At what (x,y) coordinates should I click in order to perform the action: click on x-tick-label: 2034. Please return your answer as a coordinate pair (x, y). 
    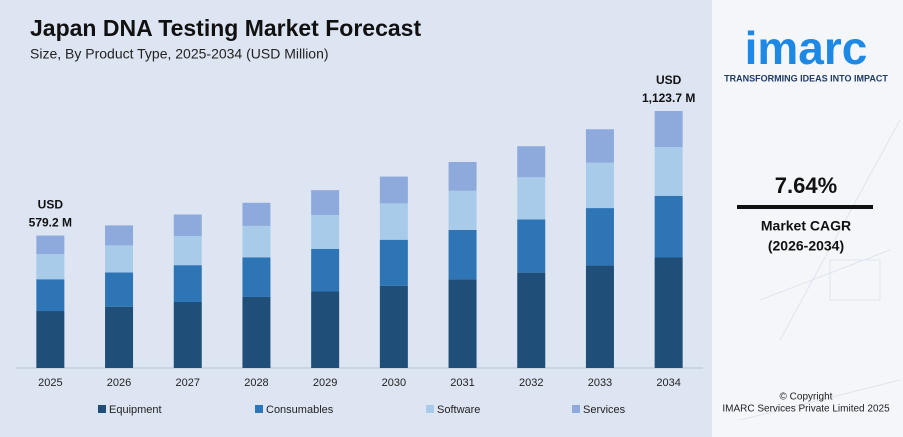
    Looking at the image, I should click on (668, 383).